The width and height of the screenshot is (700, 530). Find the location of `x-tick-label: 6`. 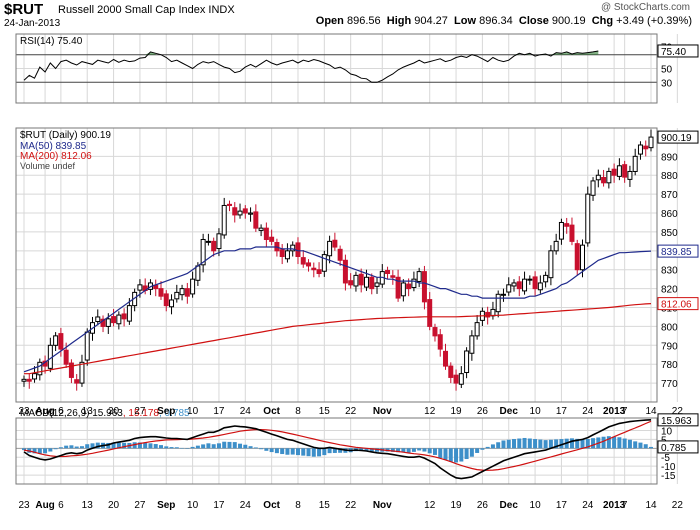

x-tick-label: 6 is located at coordinates (61, 411).